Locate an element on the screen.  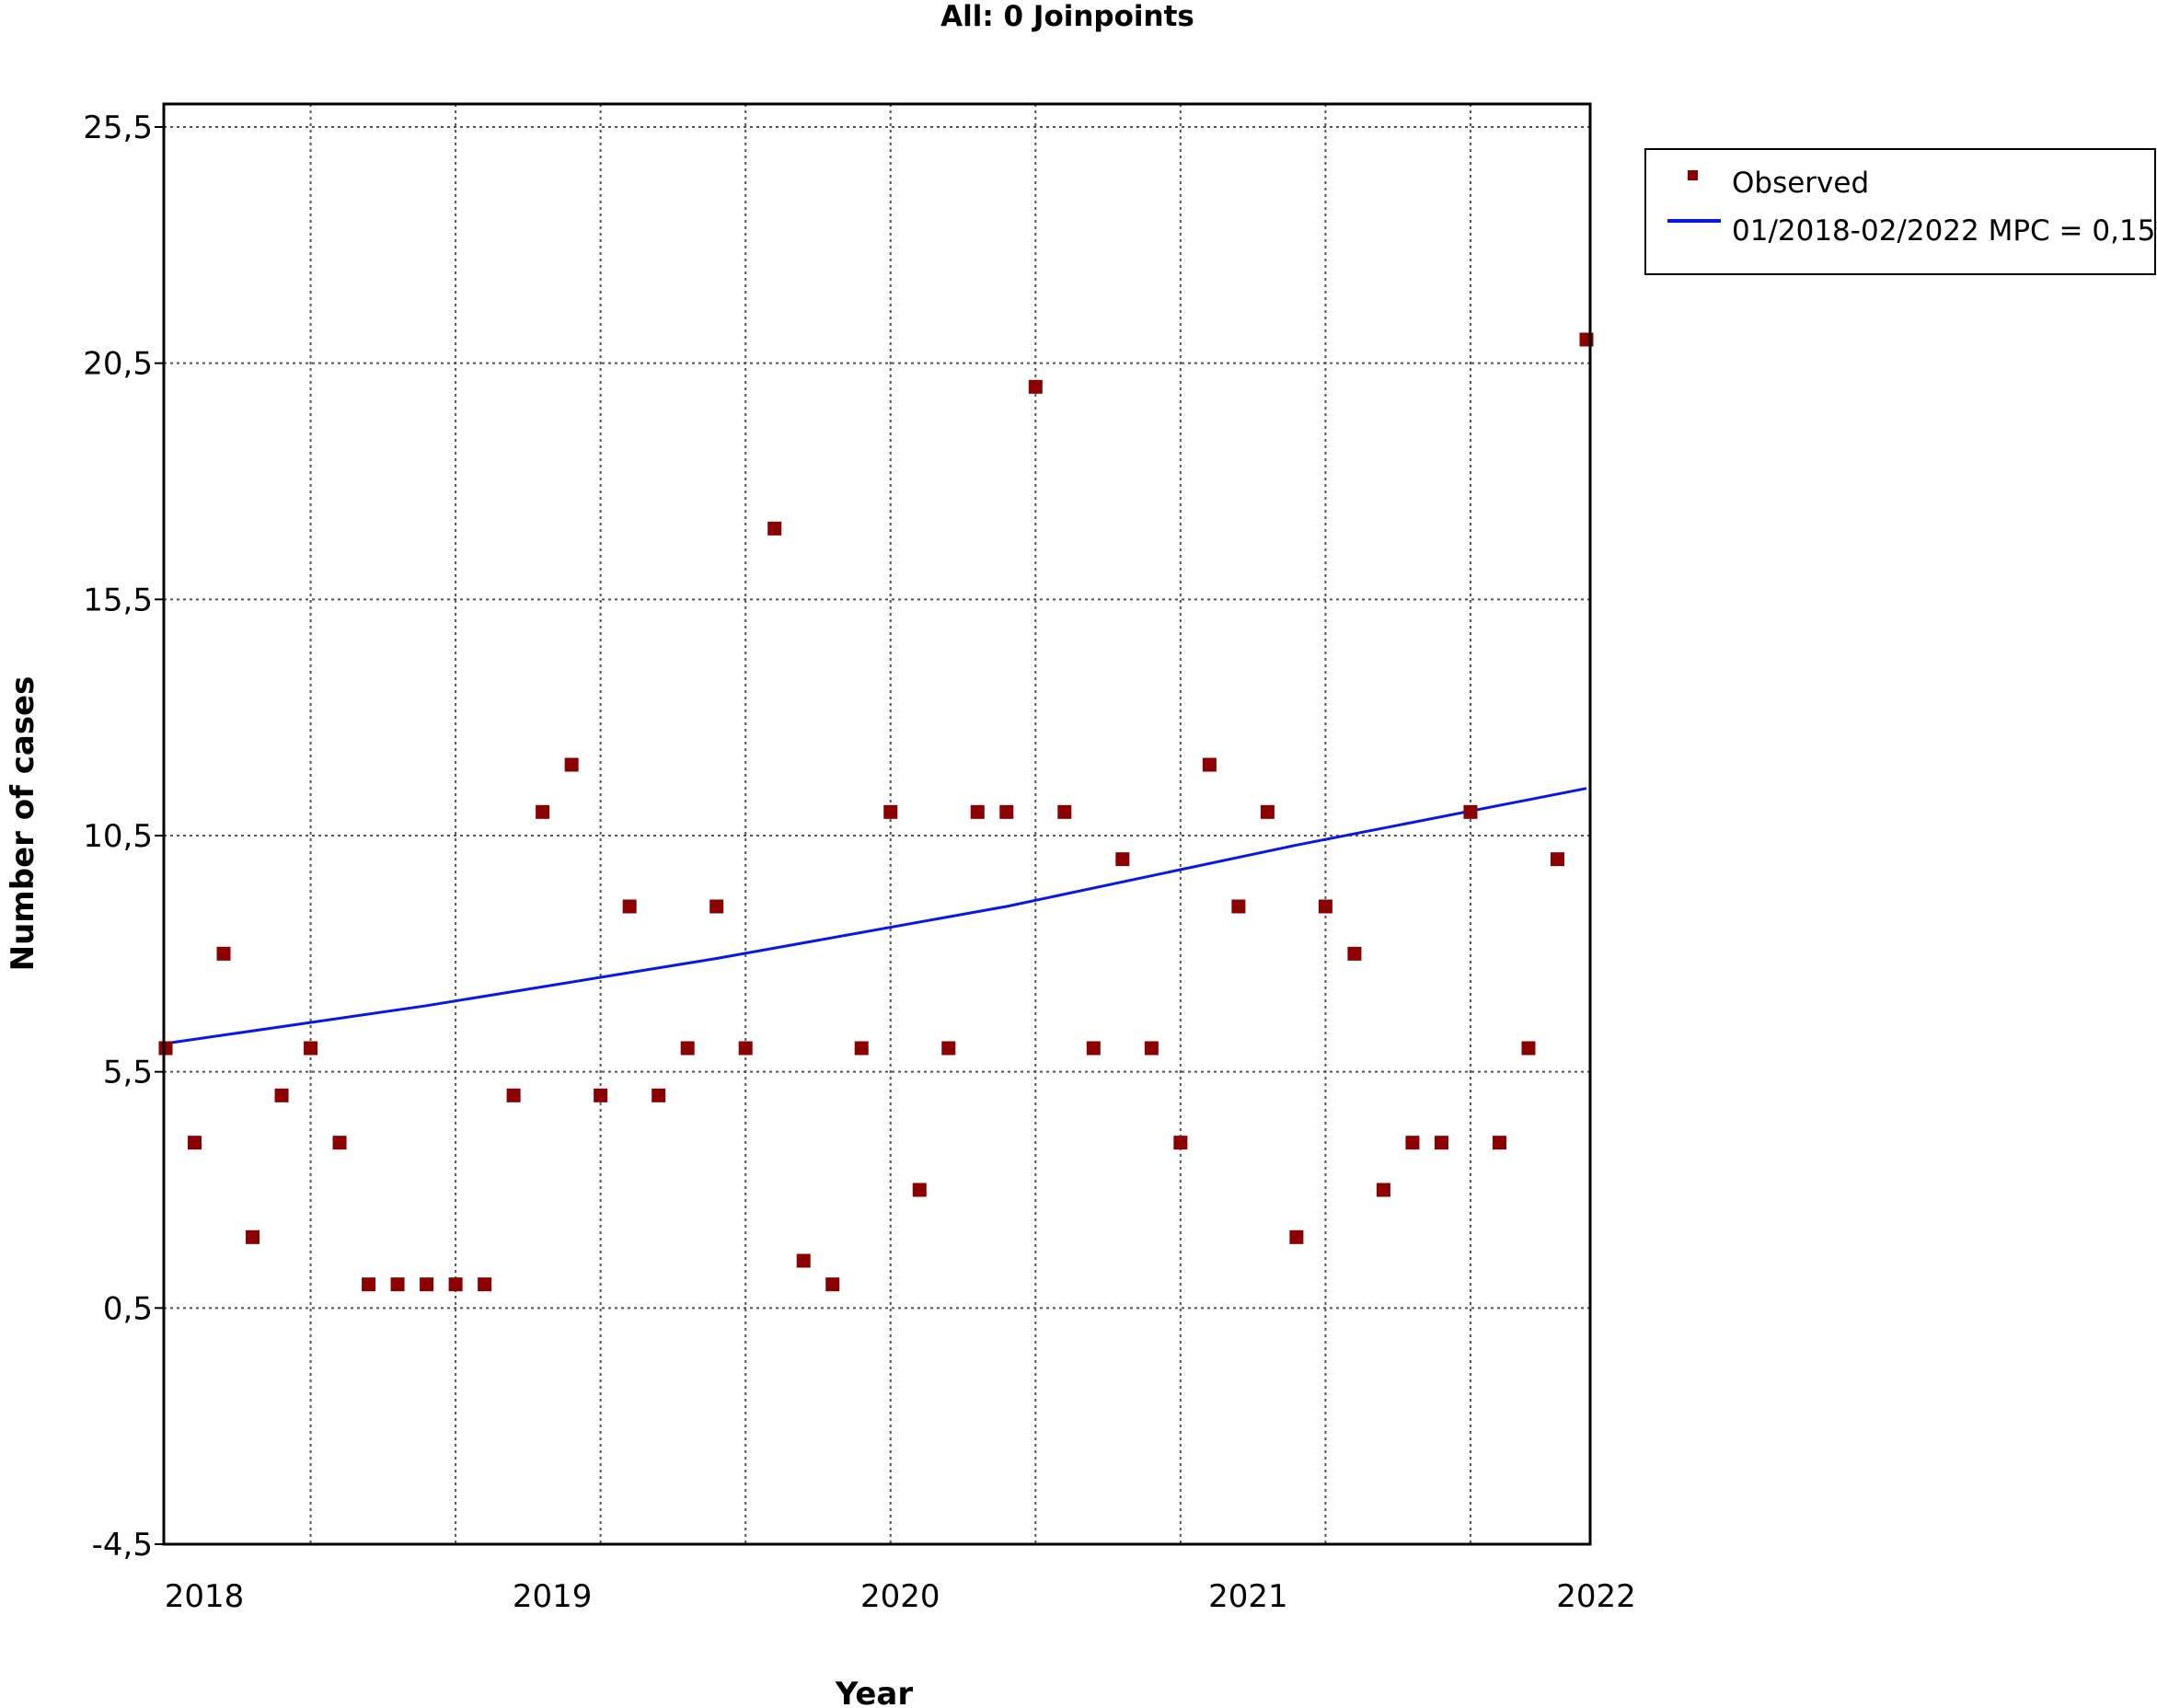
y-tick-label: -4,5 is located at coordinates (122, 1545).